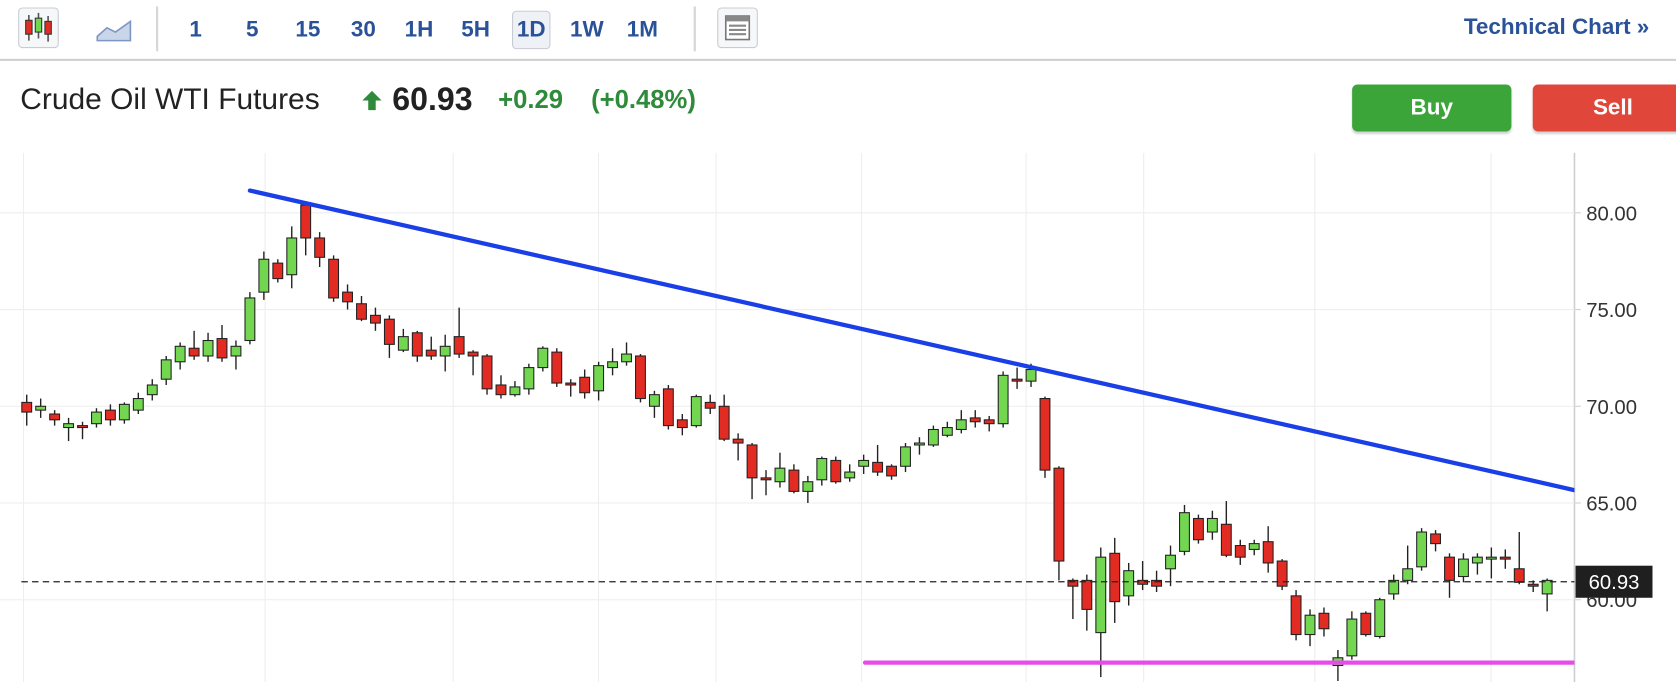 This screenshot has height=682, width=1676. Describe the element at coordinates (643, 100) in the screenshot. I see `change-percent: (+0.48%)` at that location.